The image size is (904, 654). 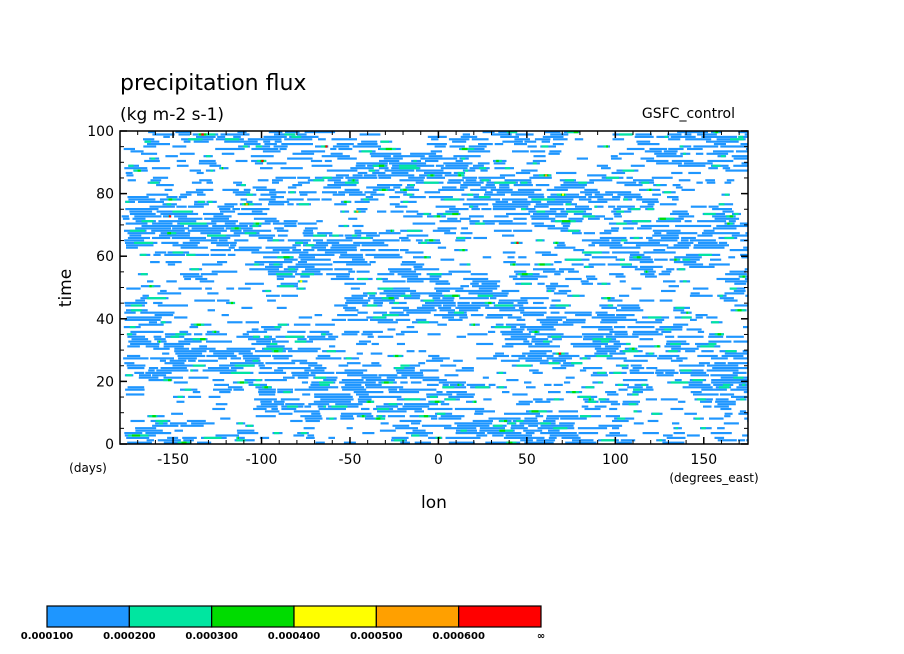 What do you see at coordinates (541, 636) in the screenshot?
I see `colorbar-label: ∞` at bounding box center [541, 636].